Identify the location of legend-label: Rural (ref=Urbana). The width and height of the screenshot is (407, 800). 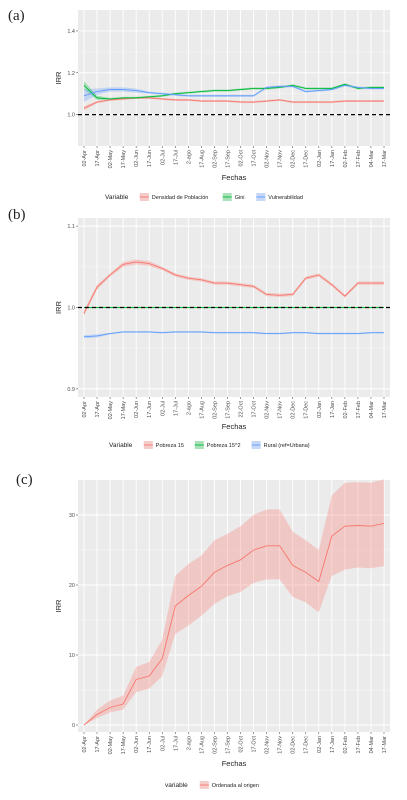
(287, 446).